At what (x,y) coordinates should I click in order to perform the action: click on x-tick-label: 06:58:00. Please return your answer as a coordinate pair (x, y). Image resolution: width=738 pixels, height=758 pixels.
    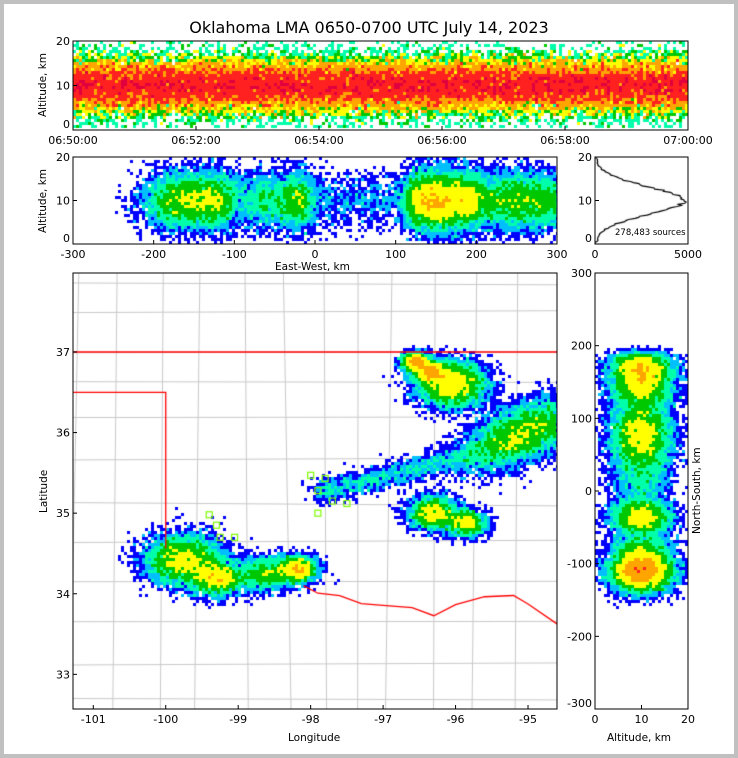
    Looking at the image, I should click on (564, 140).